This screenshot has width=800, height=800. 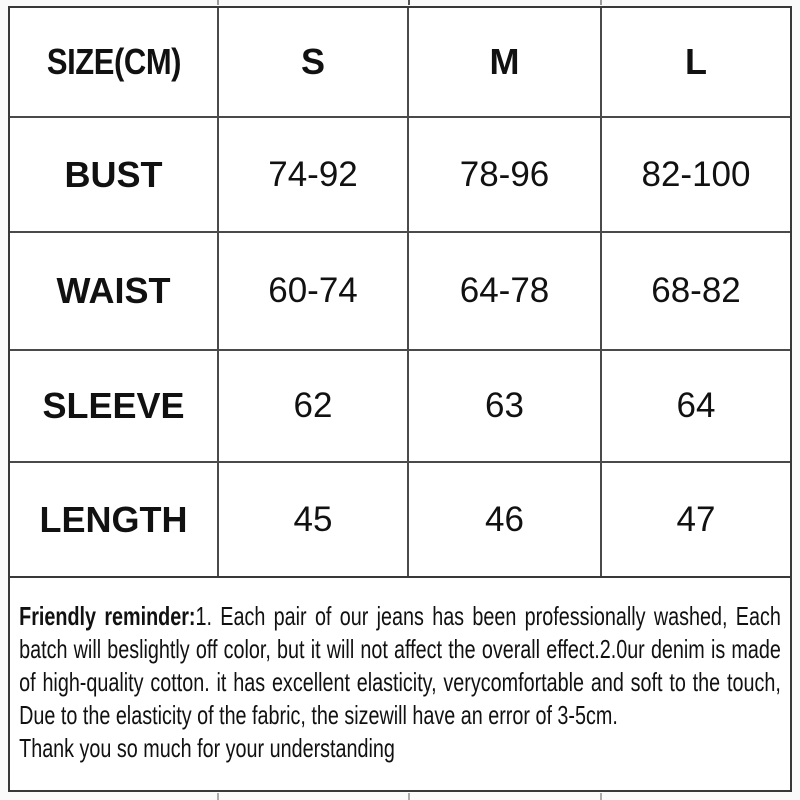 What do you see at coordinates (114, 519) in the screenshot?
I see `row-label-length: LENGTH` at bounding box center [114, 519].